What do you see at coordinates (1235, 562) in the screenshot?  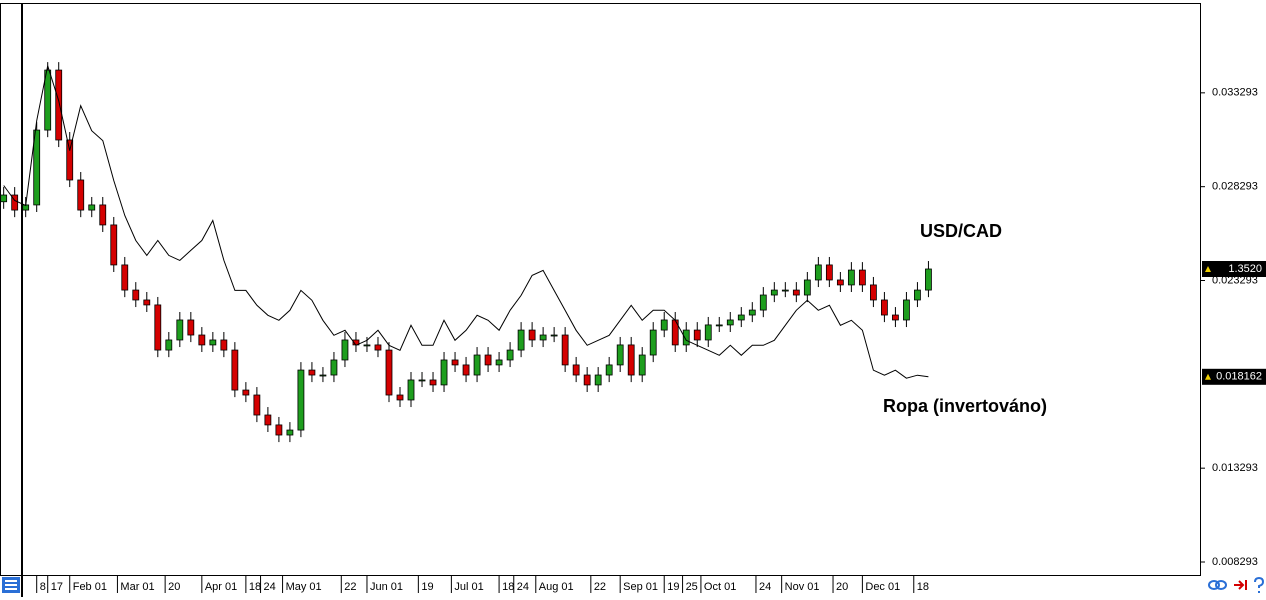 I see `y-tick-label: 0.008293` at bounding box center [1235, 562].